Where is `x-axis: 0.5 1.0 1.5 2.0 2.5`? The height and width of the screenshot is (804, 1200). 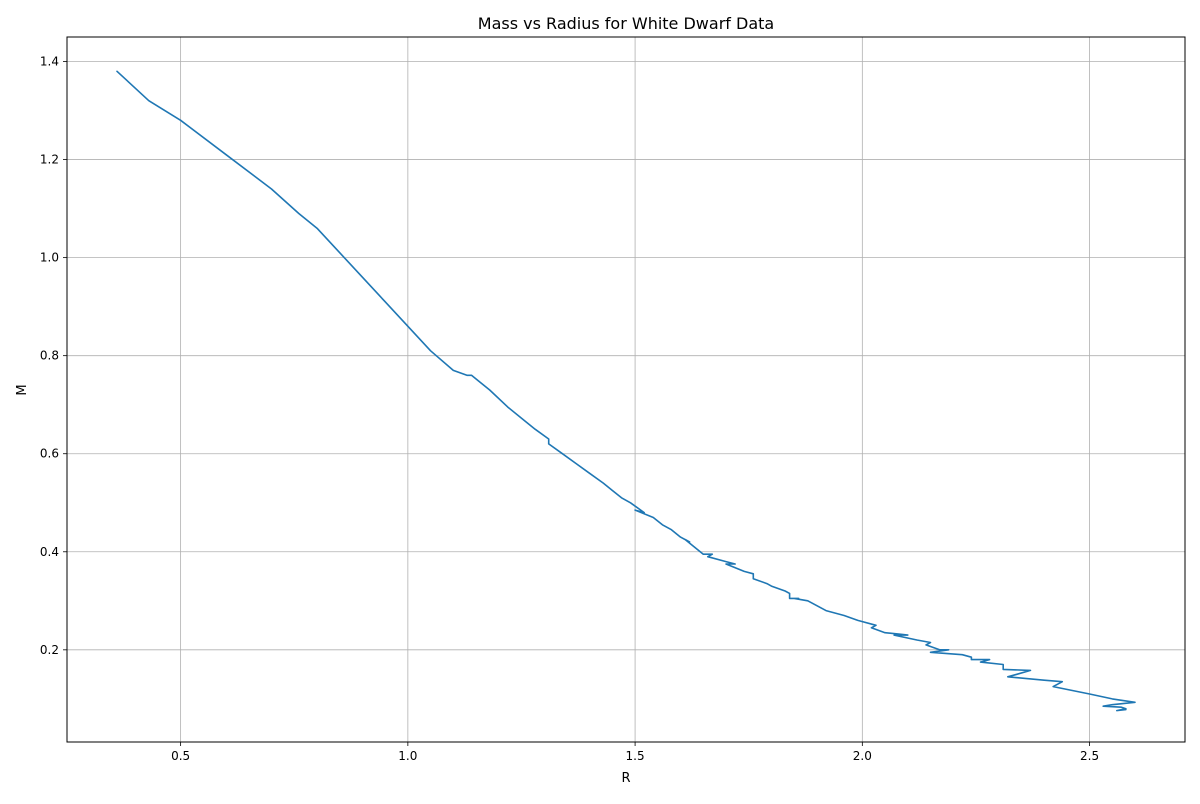 x-axis: 0.5 1.0 1.5 2.0 2.5 is located at coordinates (635, 752).